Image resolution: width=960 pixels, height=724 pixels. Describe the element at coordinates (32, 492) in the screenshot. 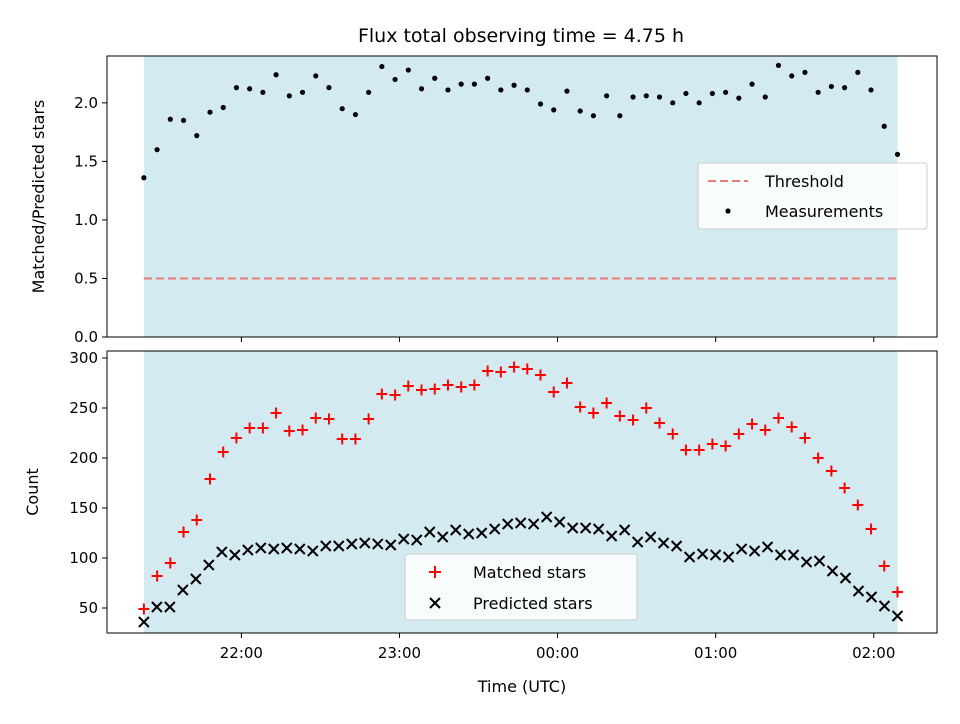

I see `count-y-axis-label: Count` at that location.